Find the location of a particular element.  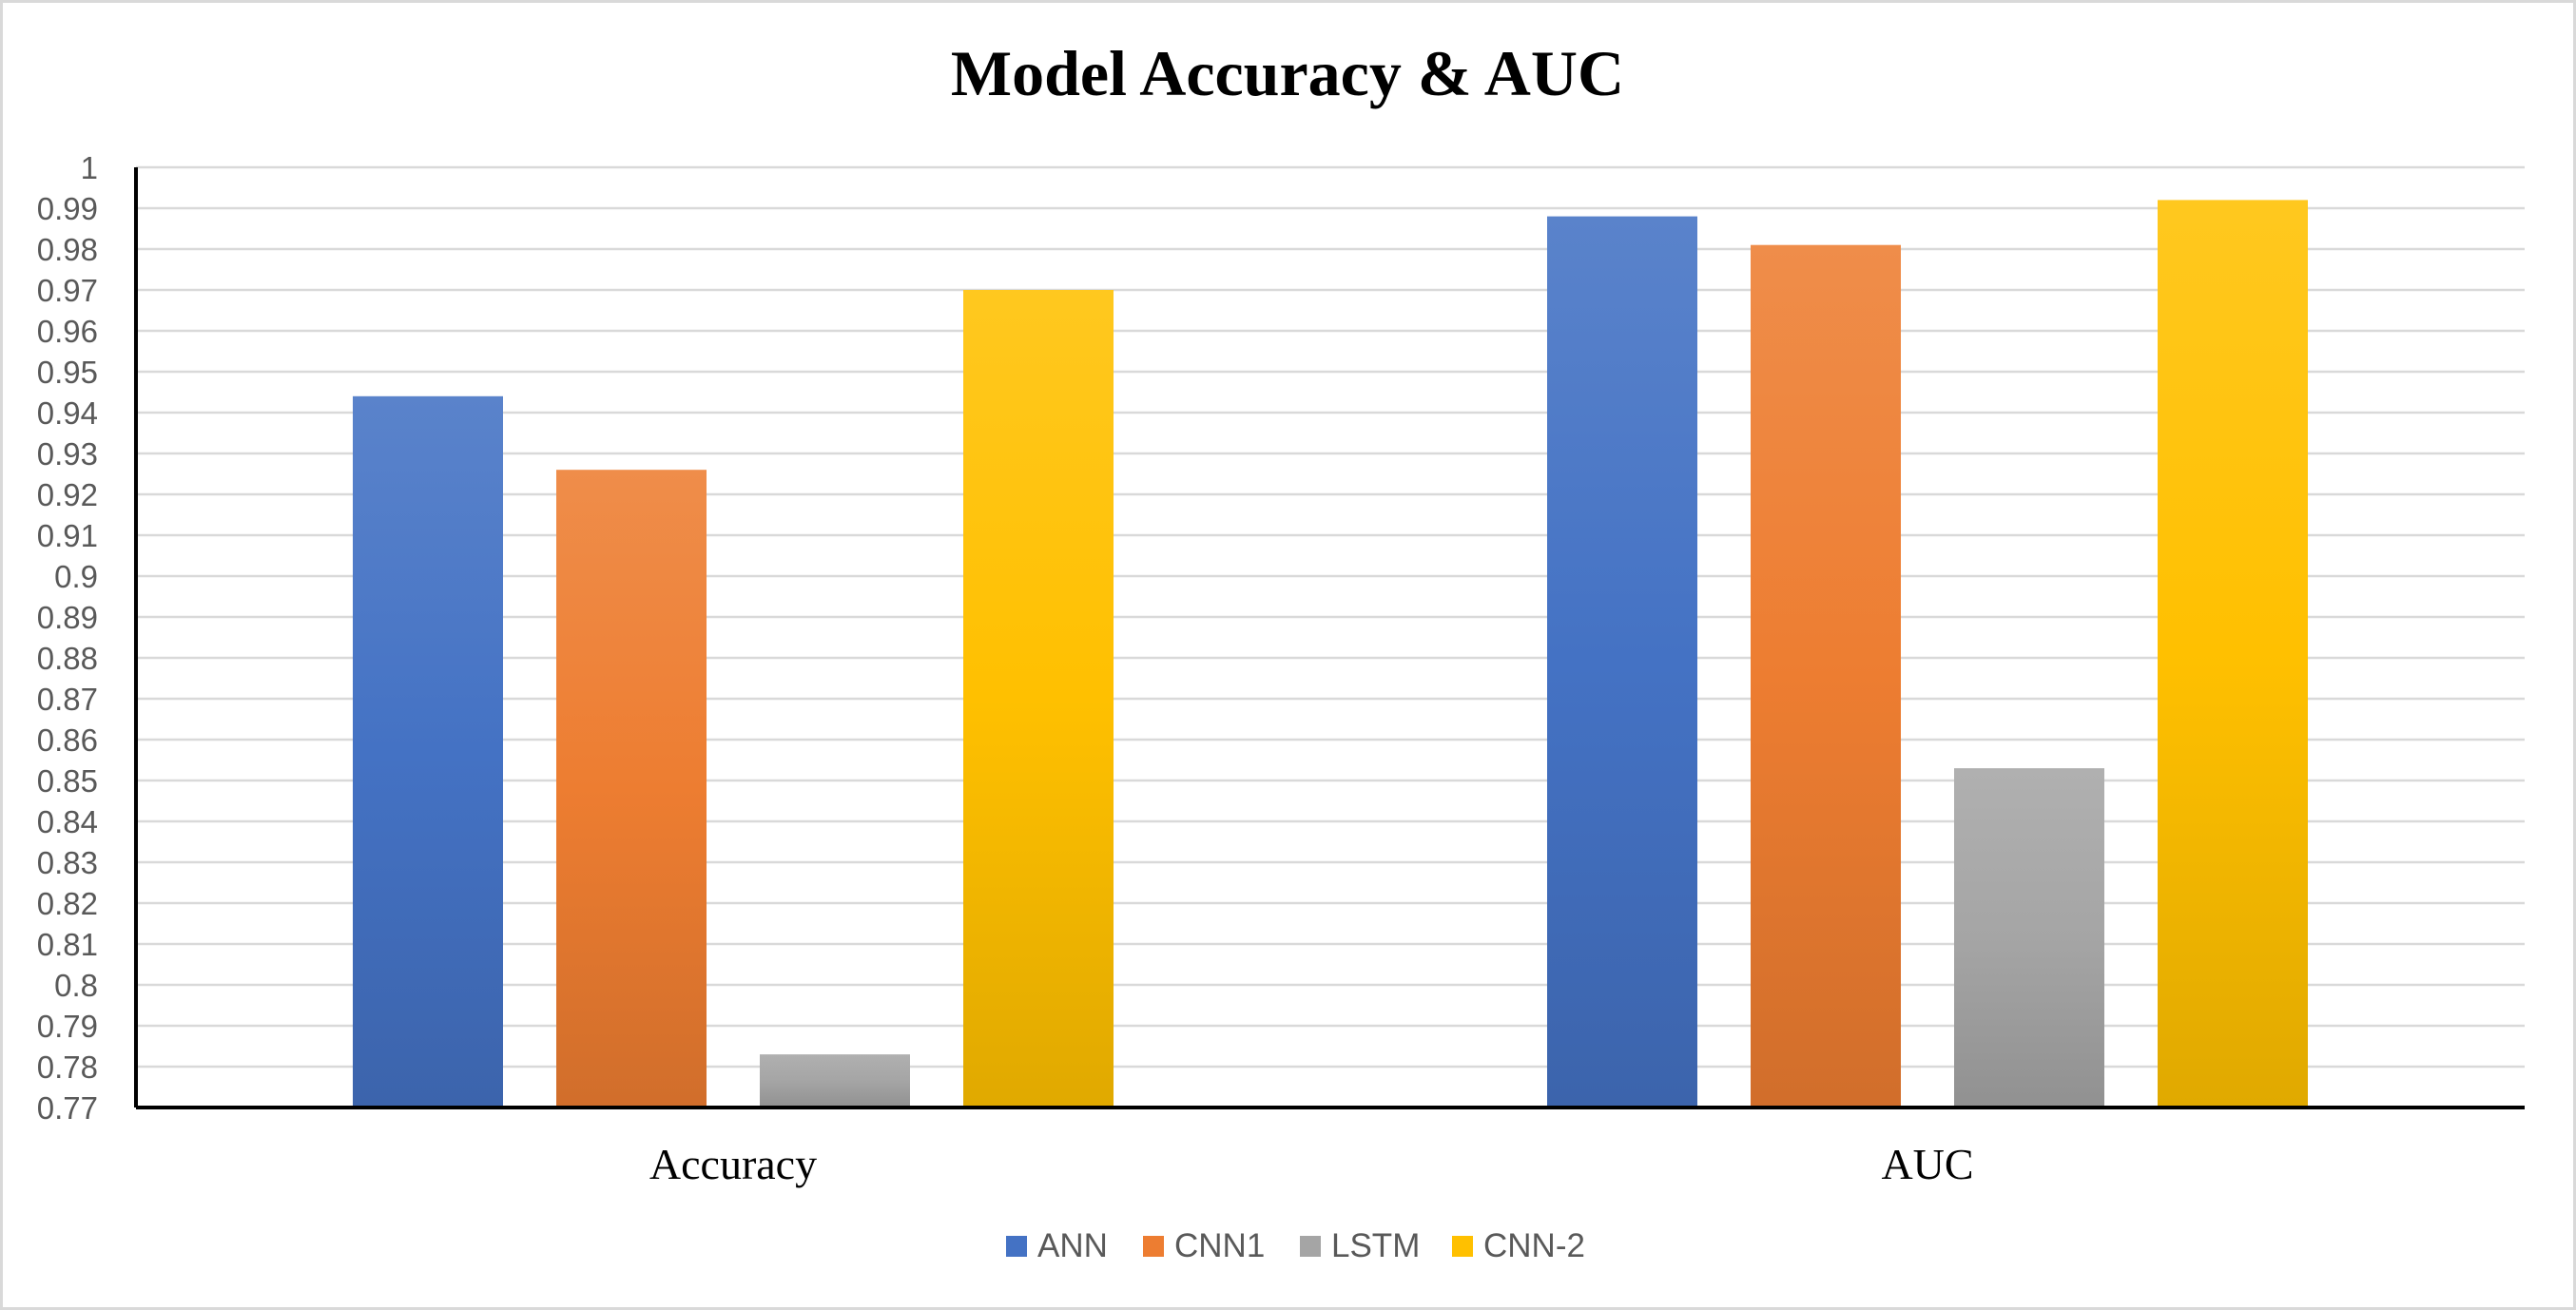

y-tick-label: 0.9 is located at coordinates (76, 576).